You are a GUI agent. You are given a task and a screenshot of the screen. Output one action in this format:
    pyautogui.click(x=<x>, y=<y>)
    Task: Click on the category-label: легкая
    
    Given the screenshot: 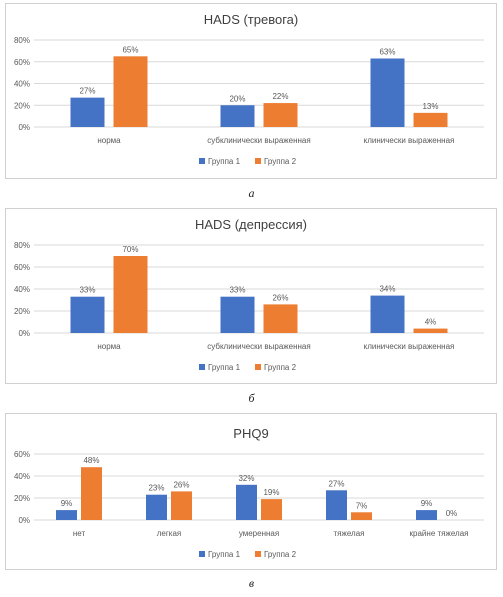 What is the action you would take?
    pyautogui.click(x=169, y=533)
    